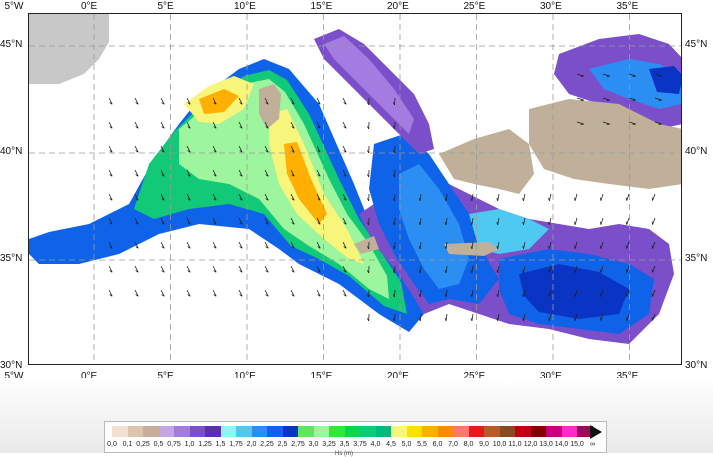 The height and width of the screenshot is (457, 713). Describe the element at coordinates (128, 444) in the screenshot. I see `legend-value-label: 0,1` at that location.